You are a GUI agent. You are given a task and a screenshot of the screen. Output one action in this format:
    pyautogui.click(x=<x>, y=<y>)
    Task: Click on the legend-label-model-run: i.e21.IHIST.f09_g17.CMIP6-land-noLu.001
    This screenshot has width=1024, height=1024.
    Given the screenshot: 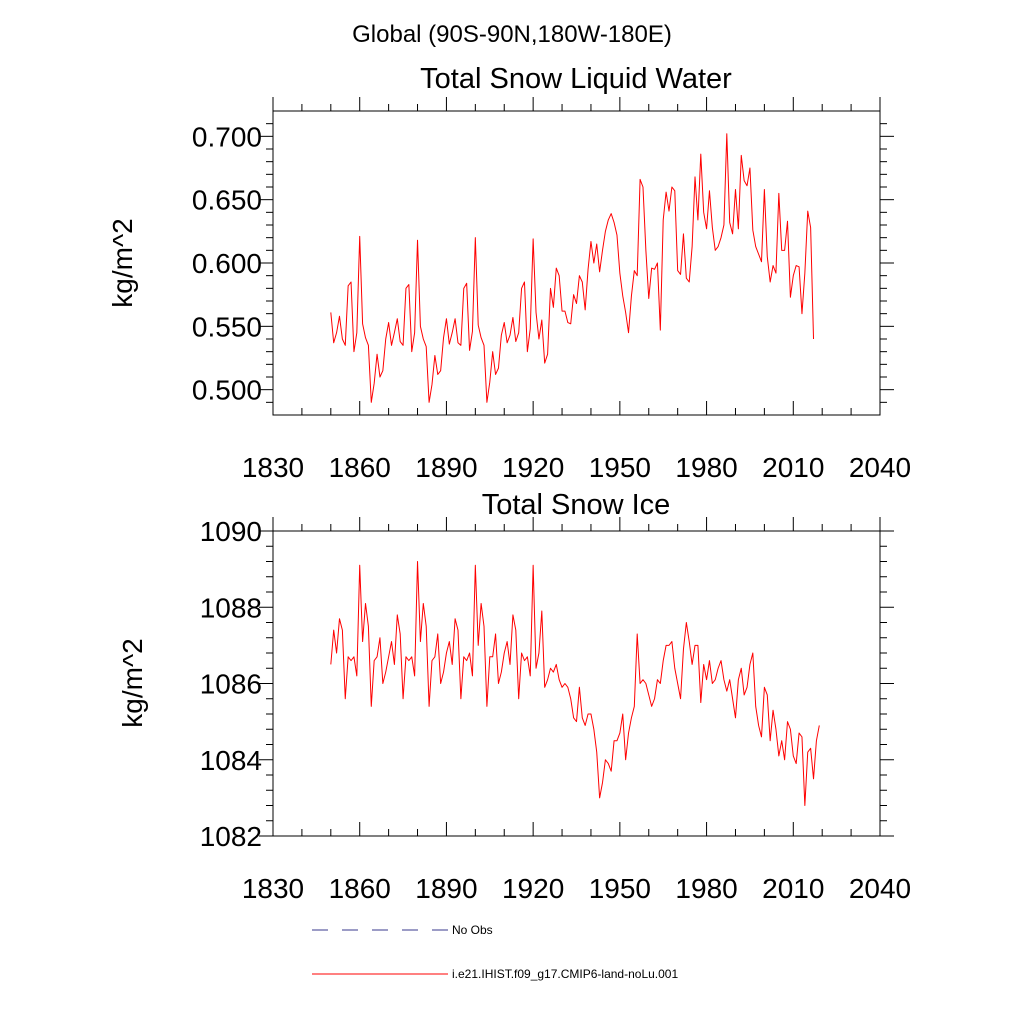 What is the action you would take?
    pyautogui.click(x=565, y=974)
    